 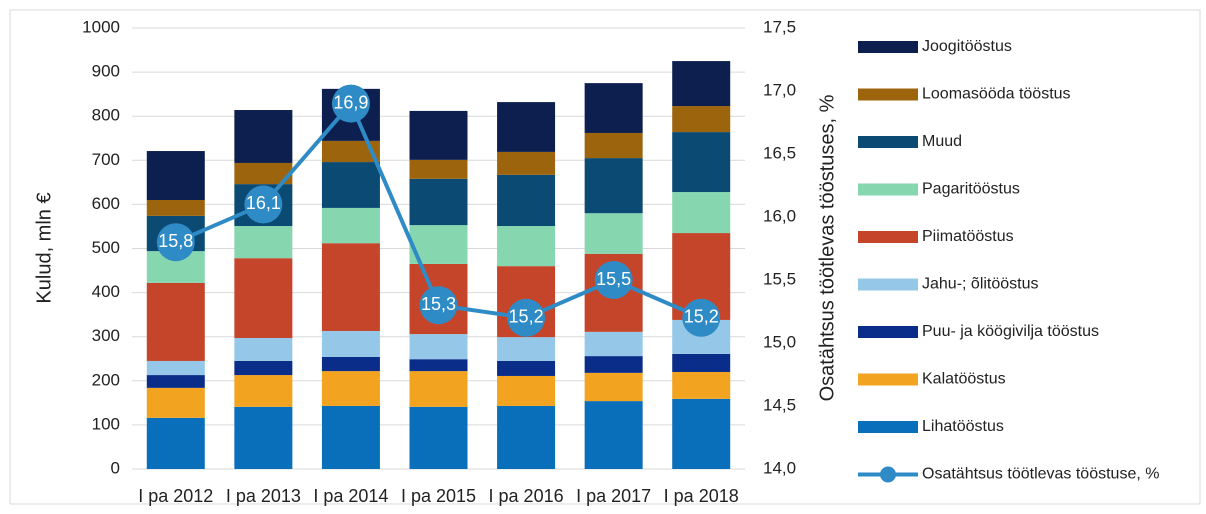 What do you see at coordinates (106, 115) in the screenshot?
I see `y-tick-label: 800` at bounding box center [106, 115].